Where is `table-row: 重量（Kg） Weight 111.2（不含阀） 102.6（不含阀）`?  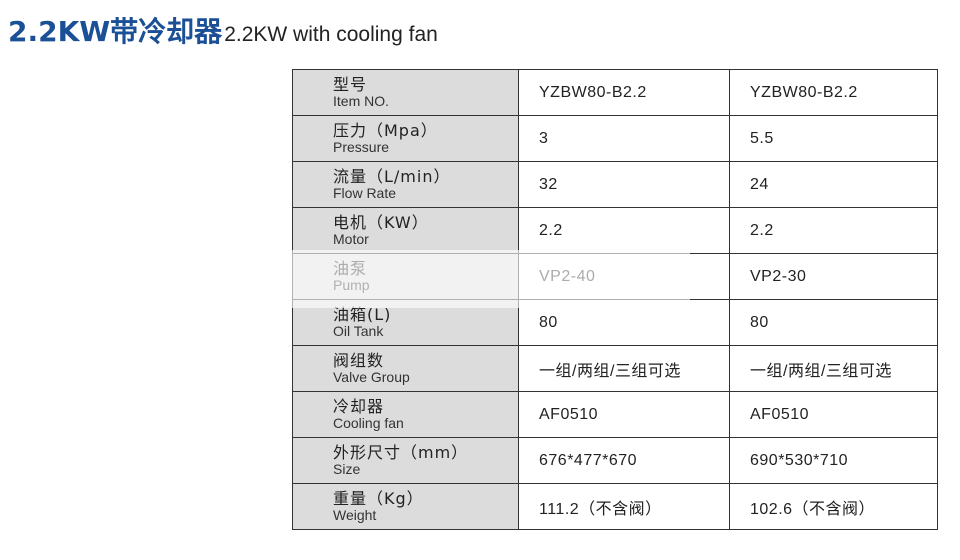
table-row: 重量（Kg） Weight 111.2（不含阀） 102.6（不含阀） is located at coordinates (615, 506).